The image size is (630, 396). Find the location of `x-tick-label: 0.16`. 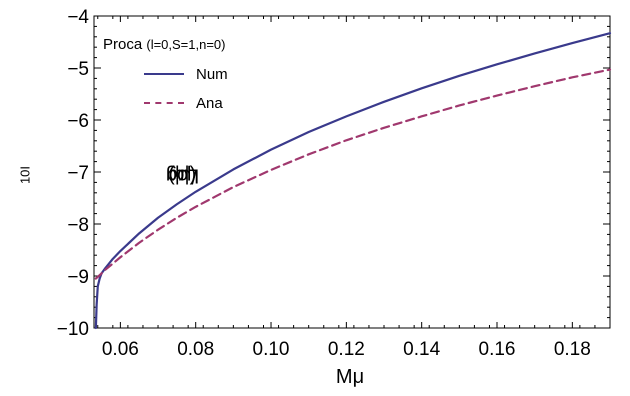

x-tick-label: 0.16 is located at coordinates (497, 349).